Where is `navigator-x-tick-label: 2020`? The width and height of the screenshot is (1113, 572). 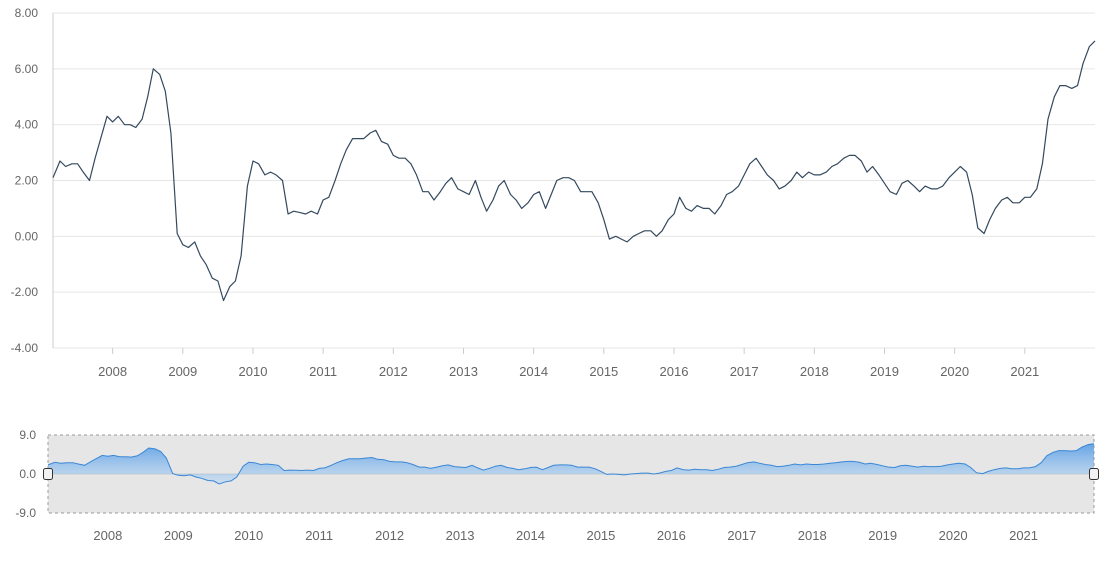
navigator-x-tick-label: 2020 is located at coordinates (953, 535).